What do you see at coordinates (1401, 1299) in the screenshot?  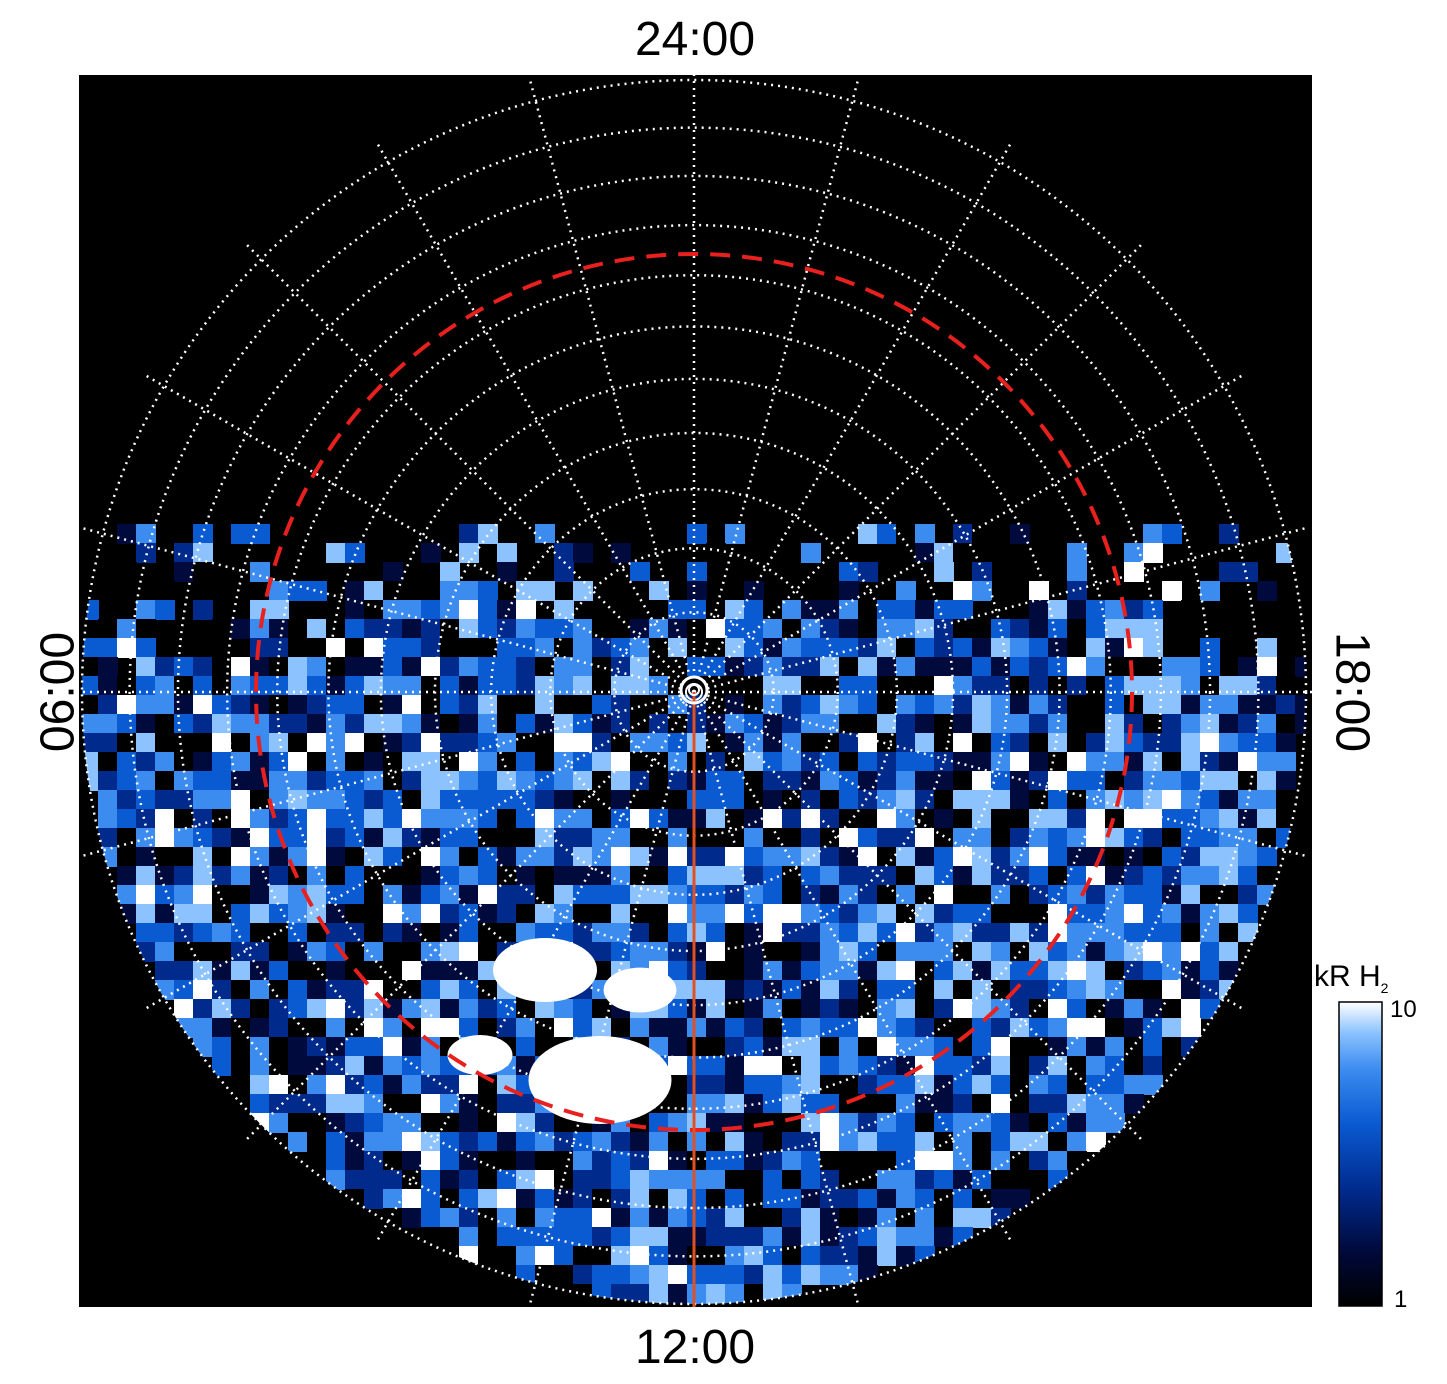 I see `colorbar-min-label: 1` at bounding box center [1401, 1299].